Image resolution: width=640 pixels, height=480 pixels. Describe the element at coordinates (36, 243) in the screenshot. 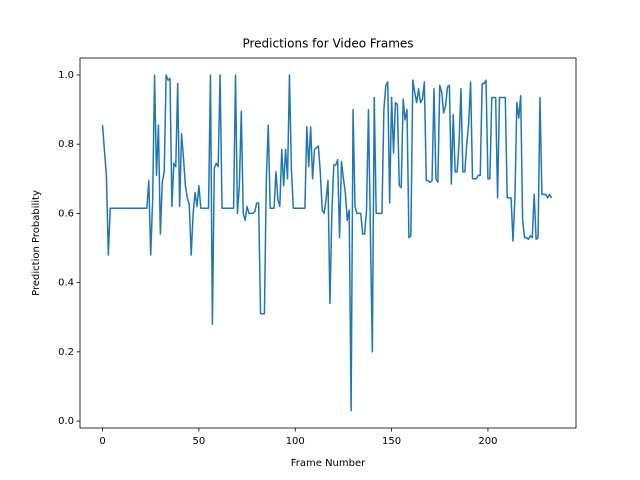

I see `y-axis-label: Prediction Probability` at that location.